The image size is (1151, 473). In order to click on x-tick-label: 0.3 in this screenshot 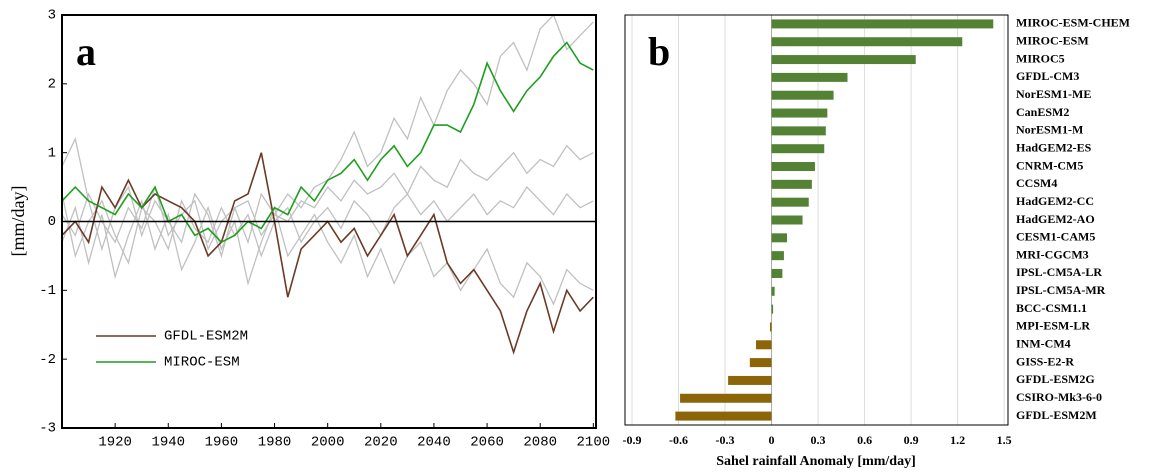, I will do `click(818, 440)`.